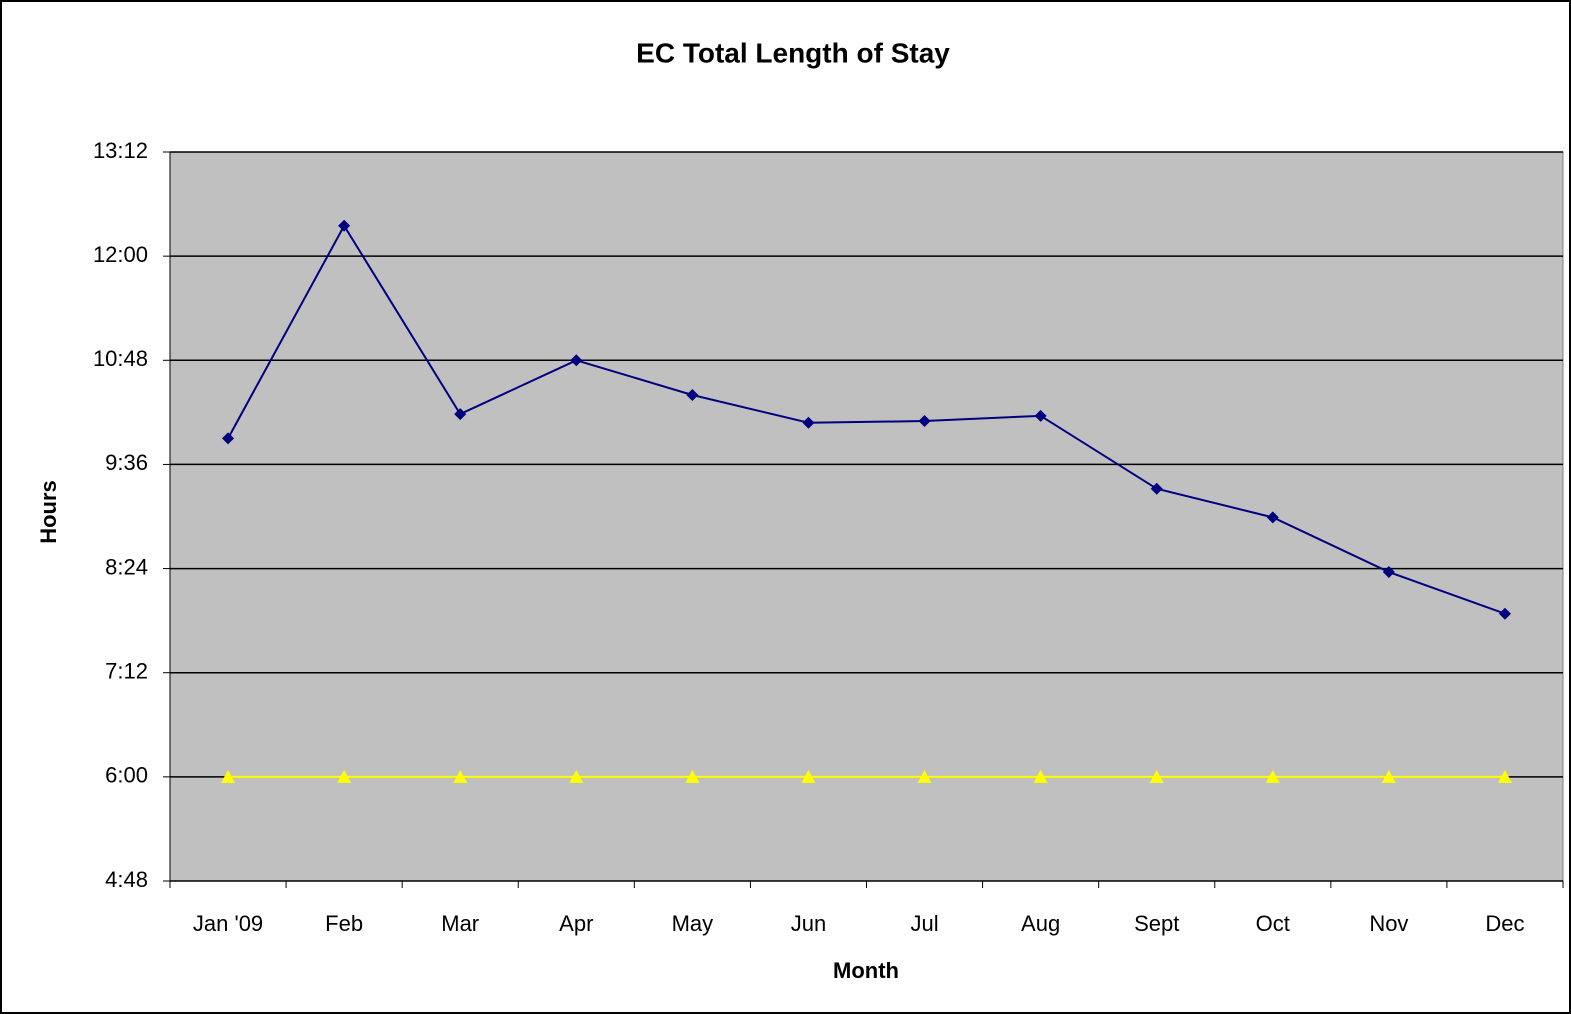  What do you see at coordinates (126, 671) in the screenshot?
I see `y-tick-label: 7:12` at bounding box center [126, 671].